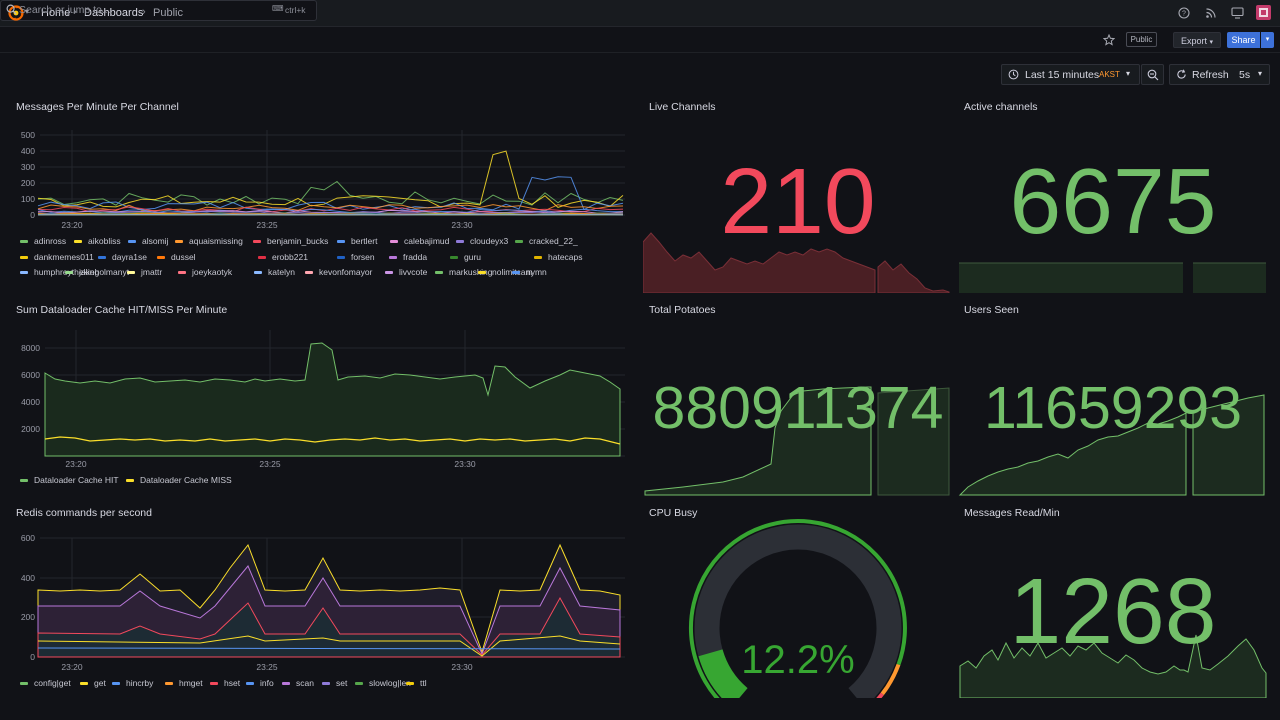 The image size is (1280, 720). Describe the element at coordinates (225, 683) in the screenshot. I see `legend-item: hset` at that location.